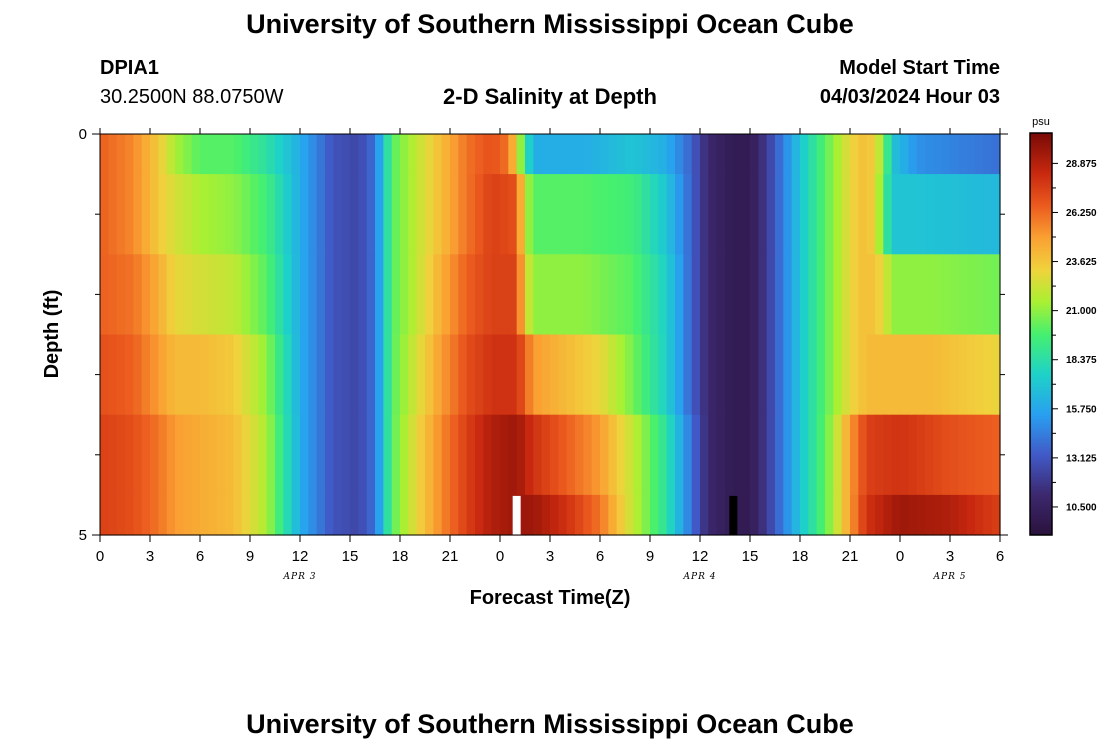 Image resolution: width=1100 pixels, height=750 pixels. Describe the element at coordinates (200, 556) in the screenshot. I see `x-tick-label: 6` at that location.